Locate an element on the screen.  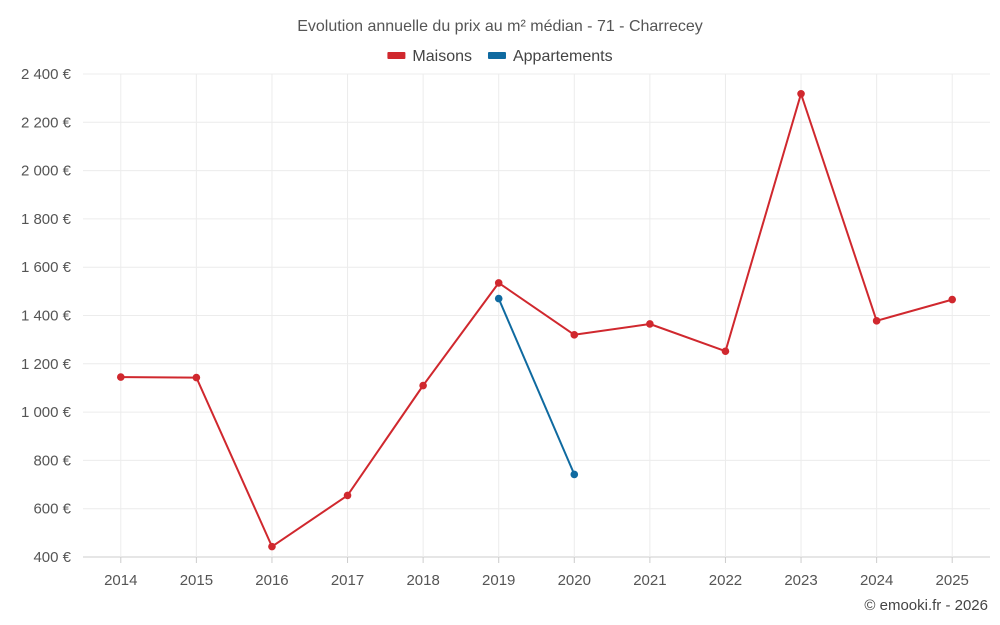
y-tick-label: 1 200 € is located at coordinates (46, 364).